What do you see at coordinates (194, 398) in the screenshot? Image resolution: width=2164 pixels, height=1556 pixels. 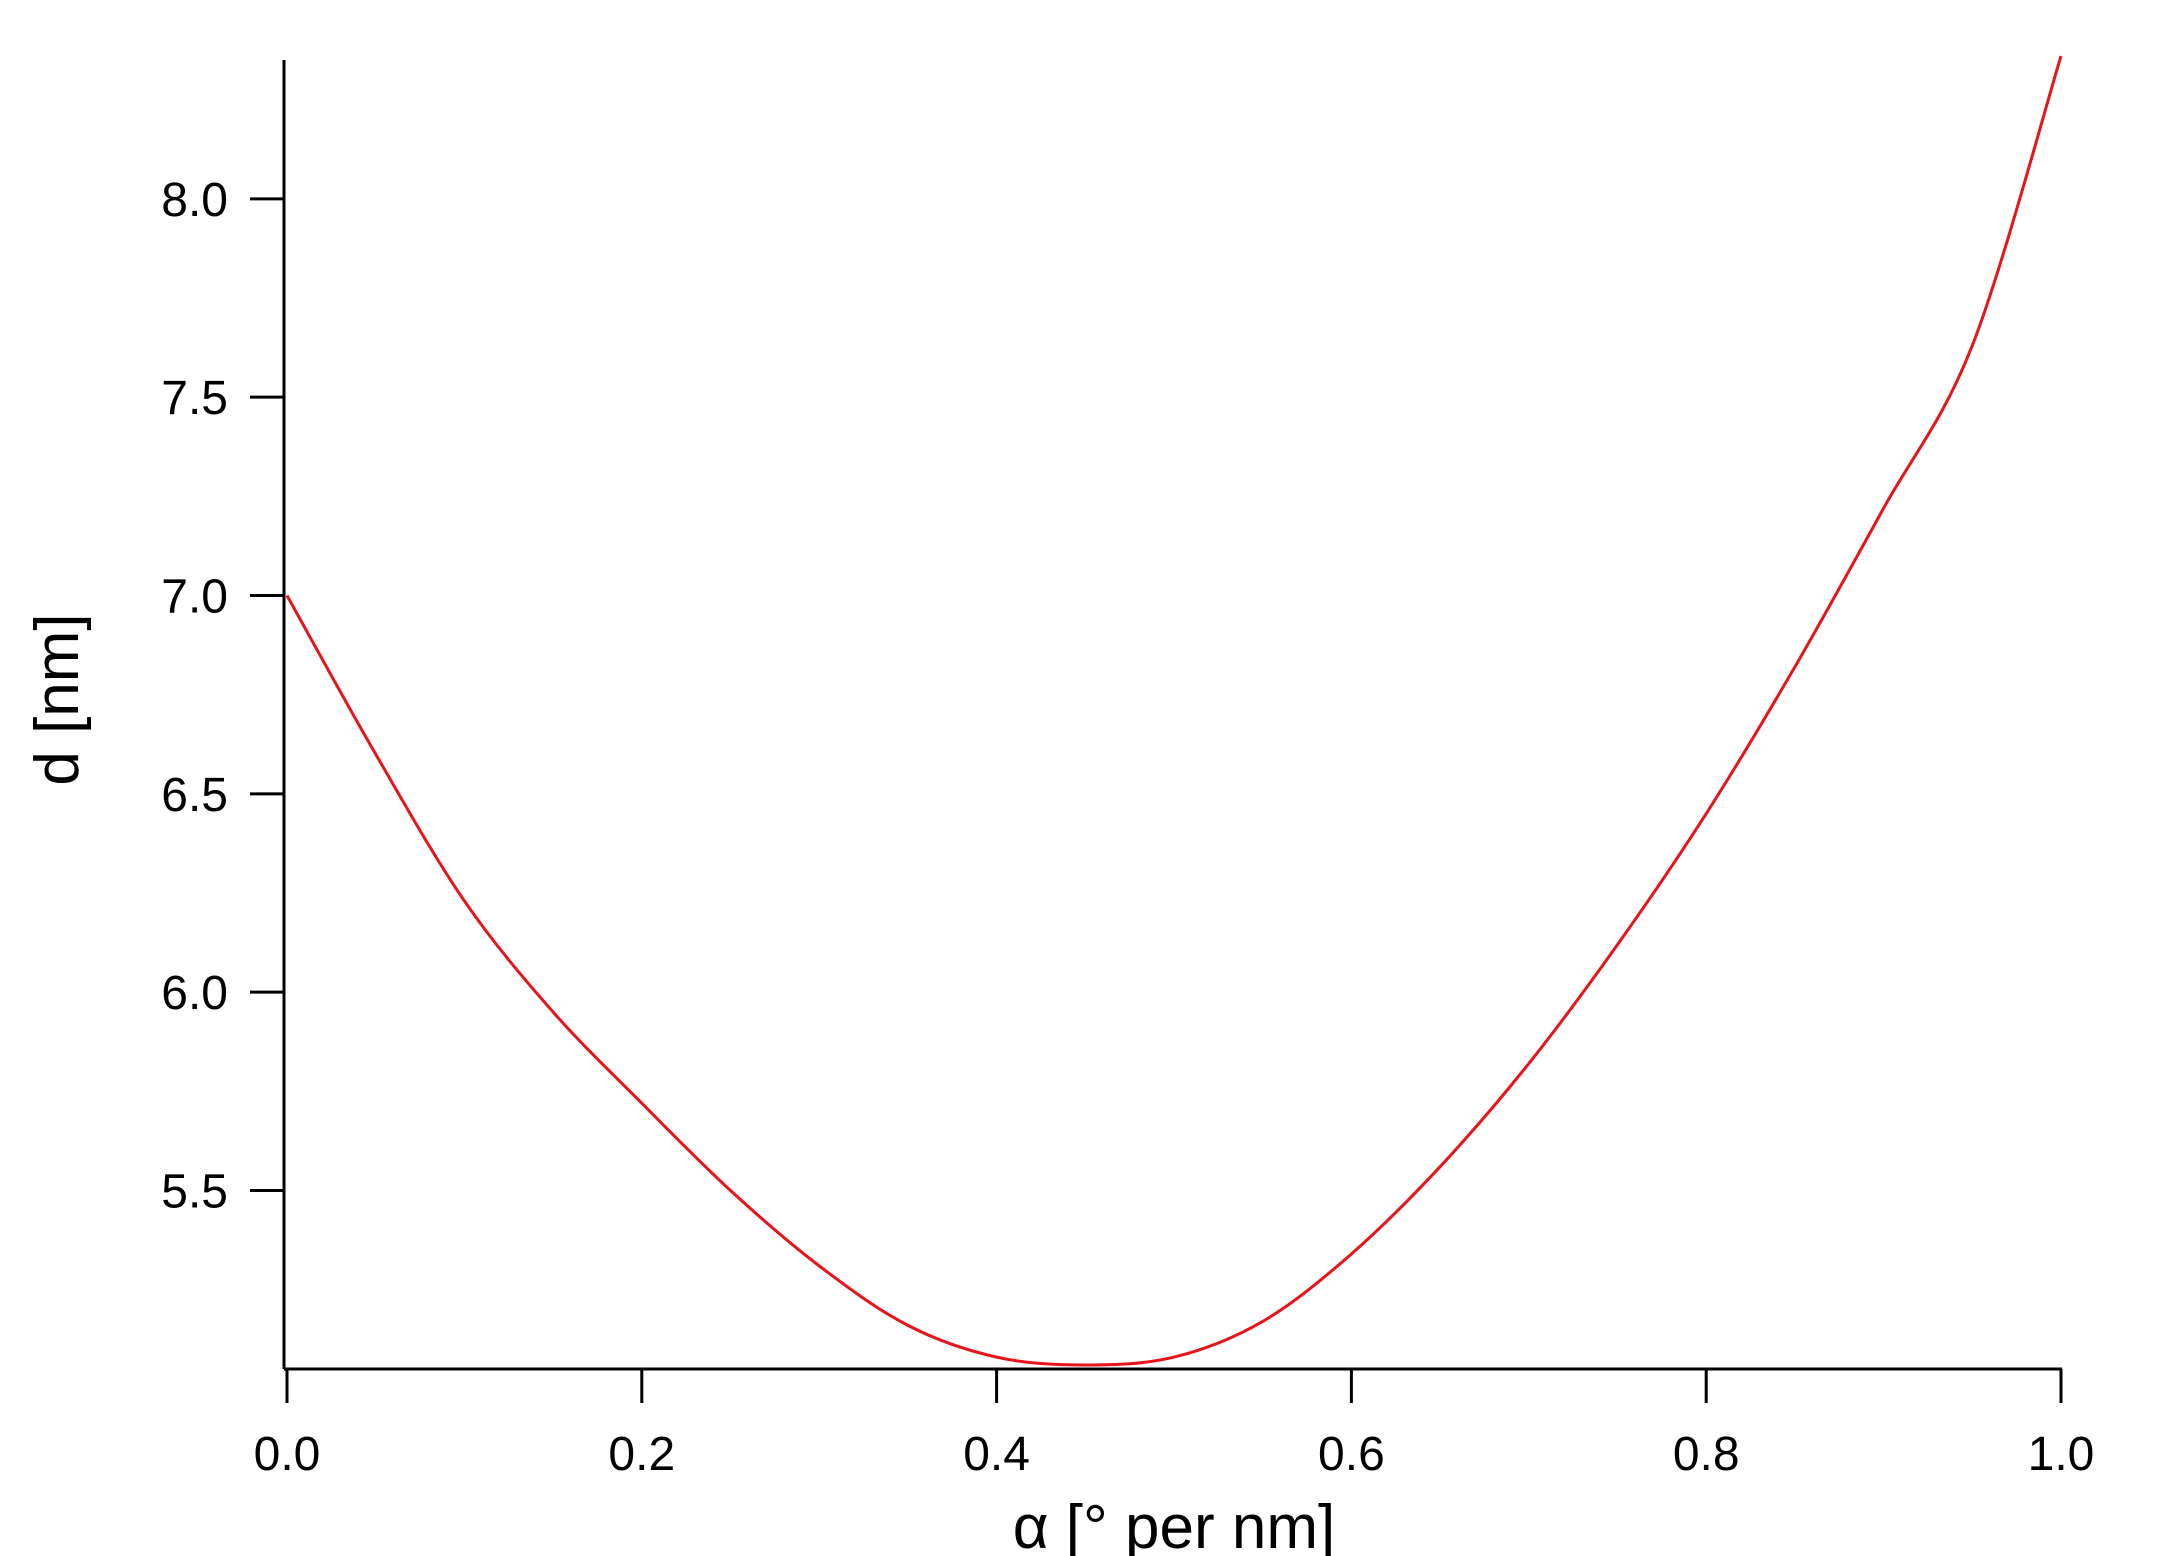 I see `y-tick-label: 7.5` at bounding box center [194, 398].